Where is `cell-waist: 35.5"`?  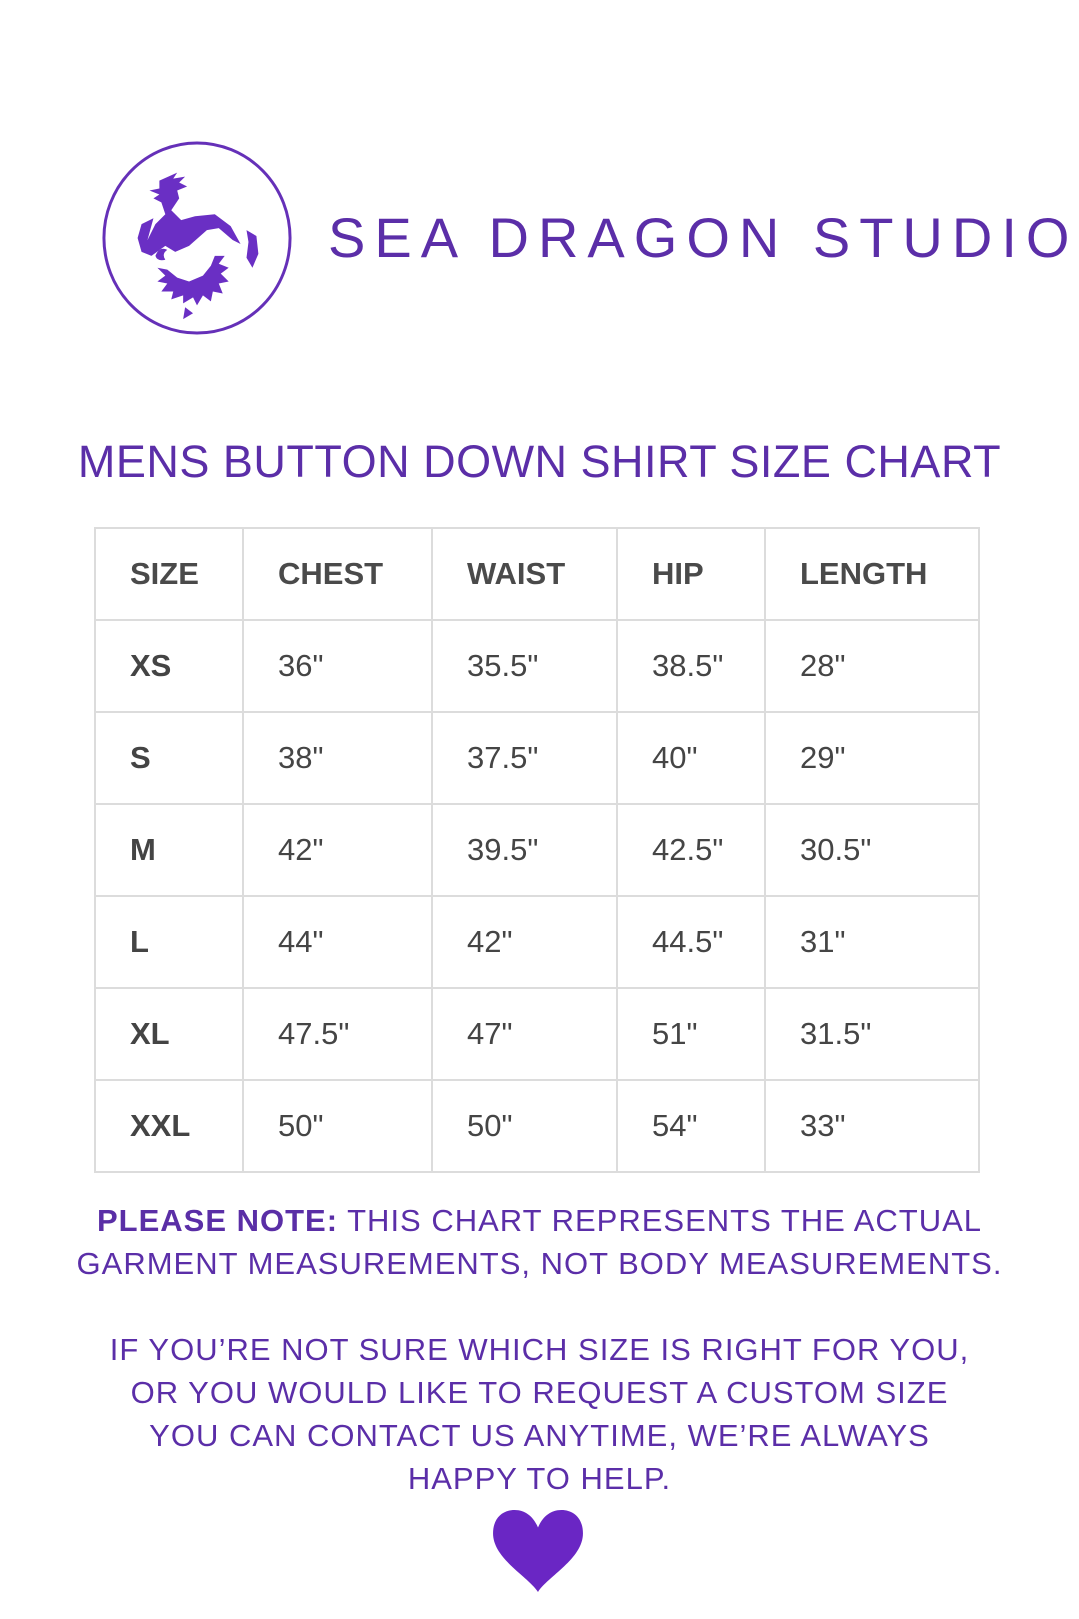 cell-waist: 35.5" is located at coordinates (524, 666).